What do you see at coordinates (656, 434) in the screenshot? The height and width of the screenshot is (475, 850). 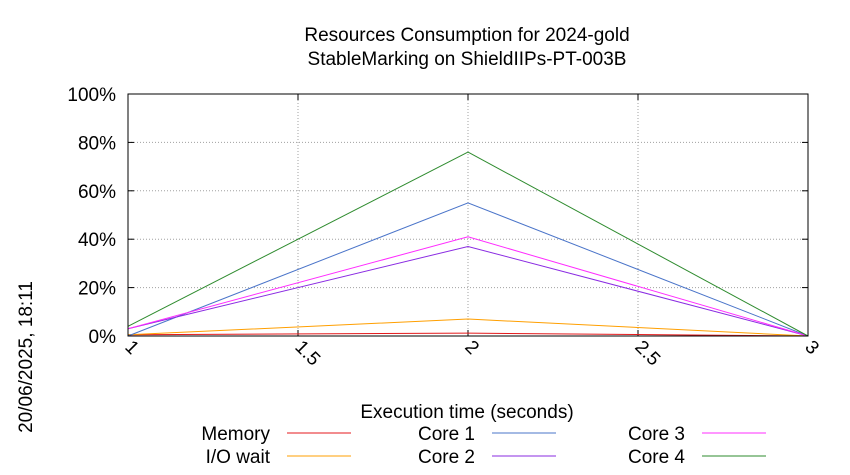 I see `legend-label: Core 3` at bounding box center [656, 434].